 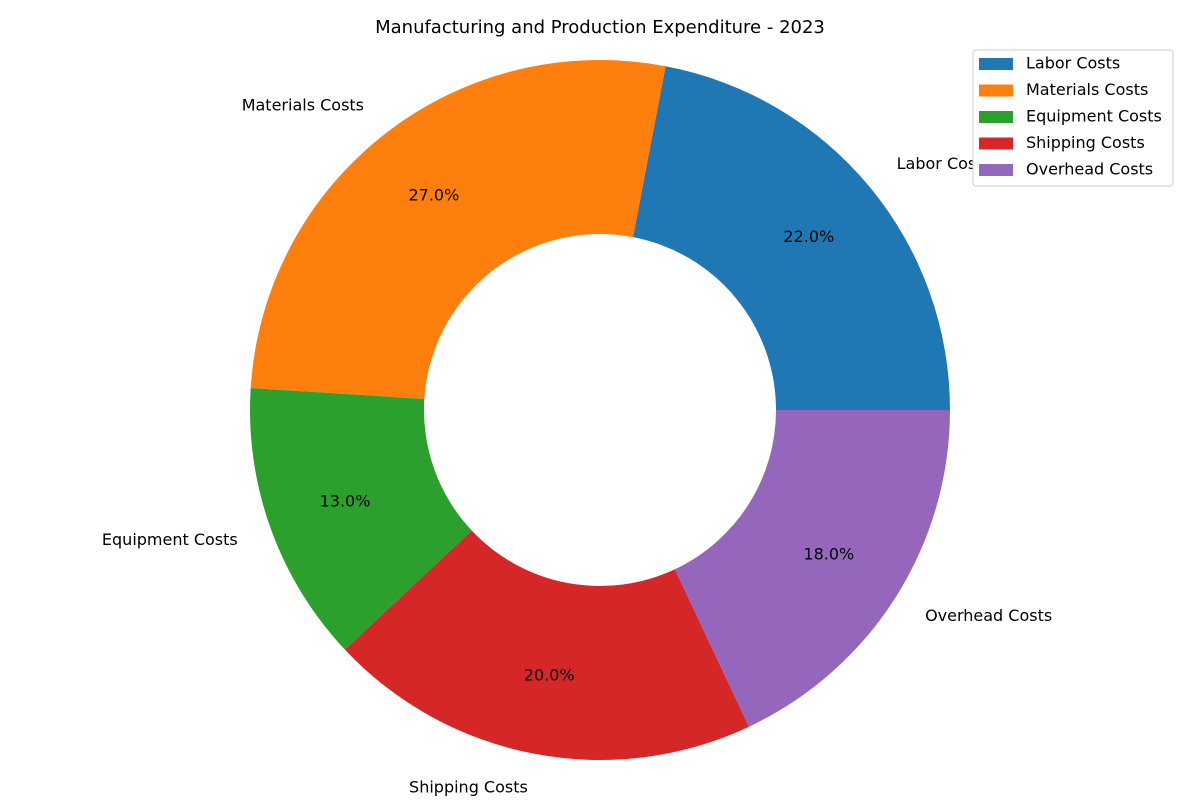 What do you see at coordinates (988, 615) in the screenshot?
I see `slice-label-overhead-costs: Overhead Costs` at bounding box center [988, 615].